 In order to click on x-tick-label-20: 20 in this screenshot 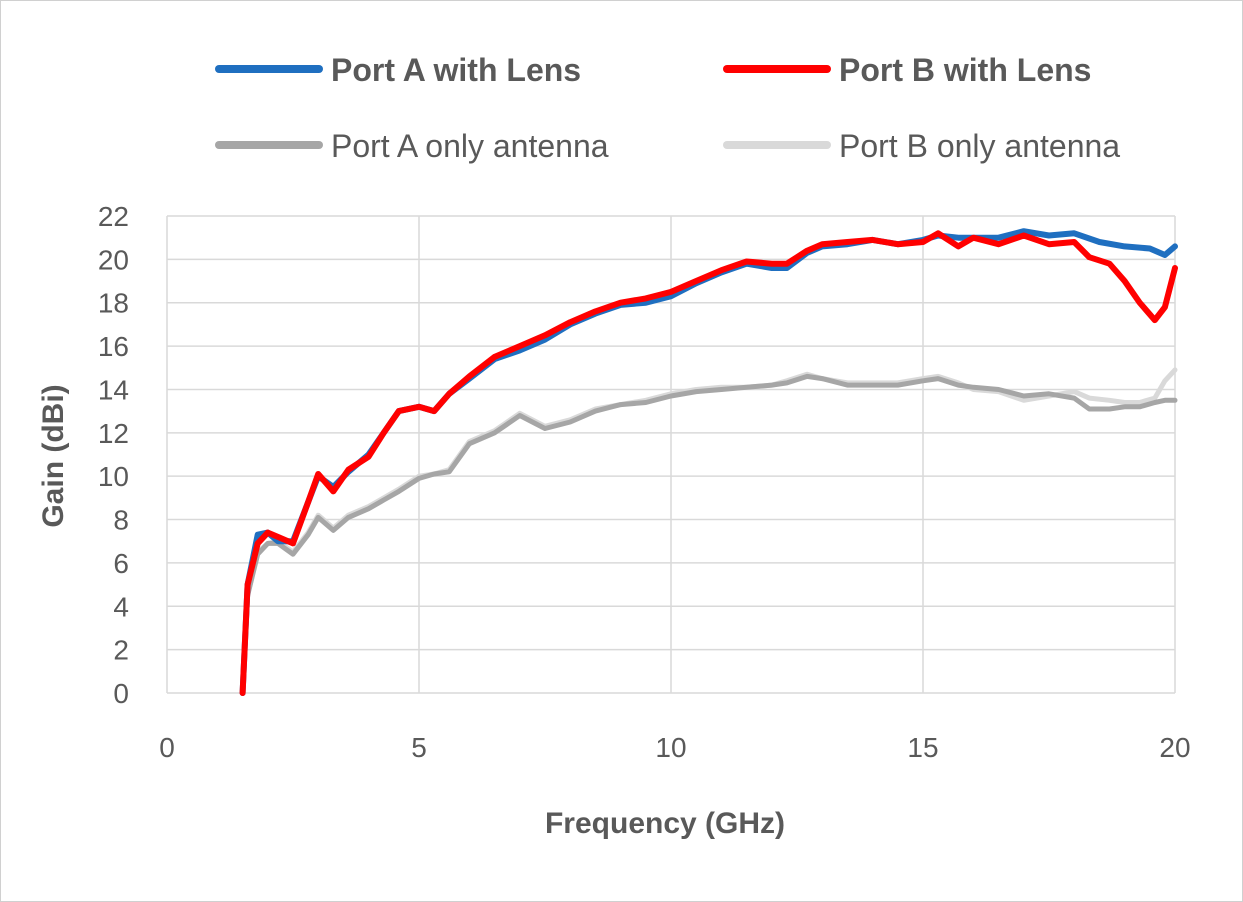, I will do `click(1174, 747)`.